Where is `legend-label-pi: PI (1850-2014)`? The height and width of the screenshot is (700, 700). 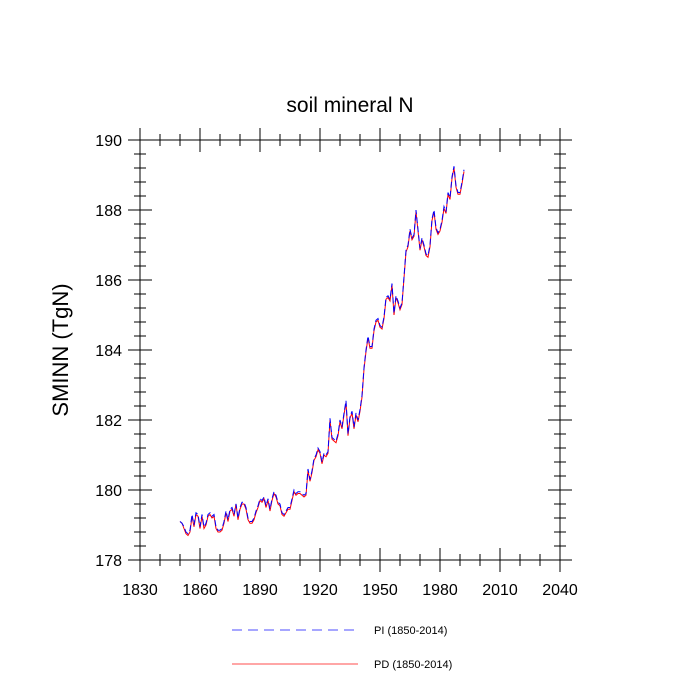
legend-label-pi: PI (1850-2014) is located at coordinates (410, 631).